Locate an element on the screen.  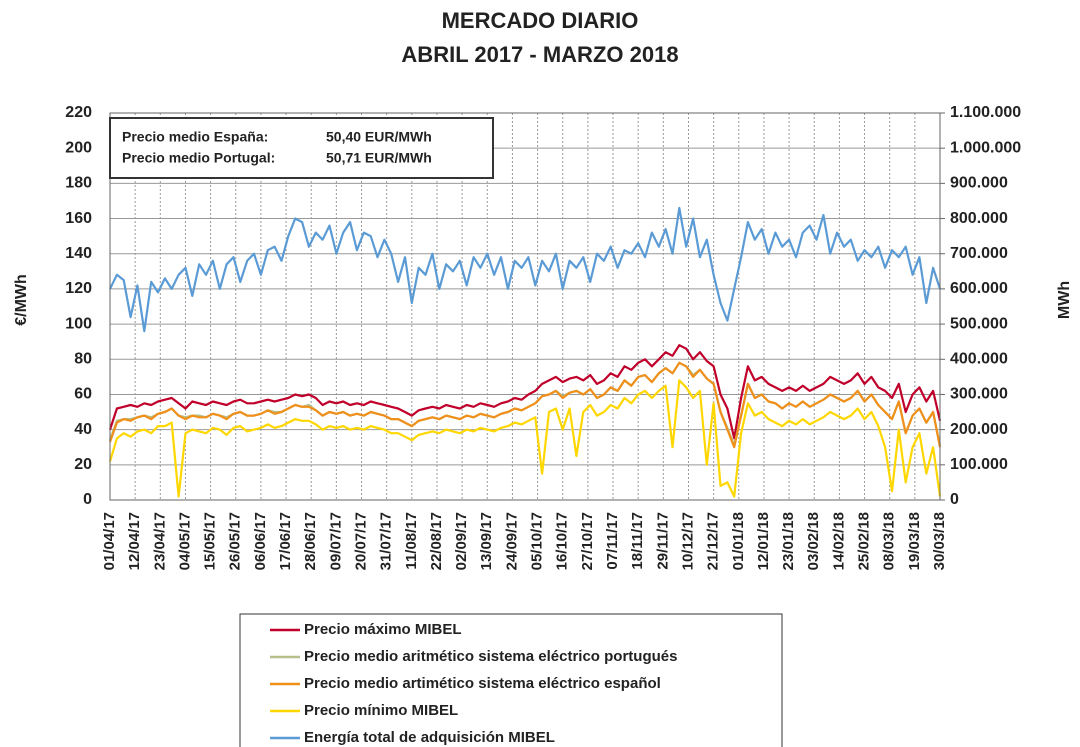
y2-tick-label: 300.000 is located at coordinates (979, 394).